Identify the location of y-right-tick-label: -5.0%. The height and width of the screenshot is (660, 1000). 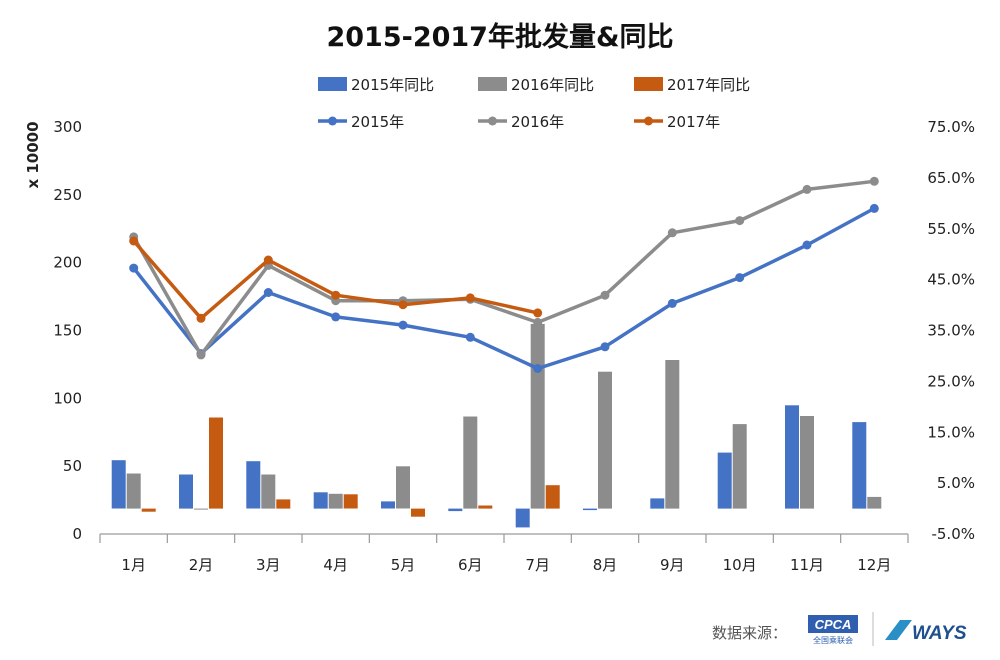
(953, 534).